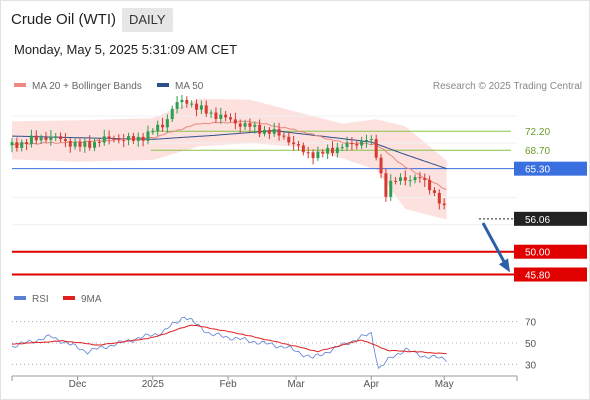  I want to click on ma50-swatch, so click(163, 85).